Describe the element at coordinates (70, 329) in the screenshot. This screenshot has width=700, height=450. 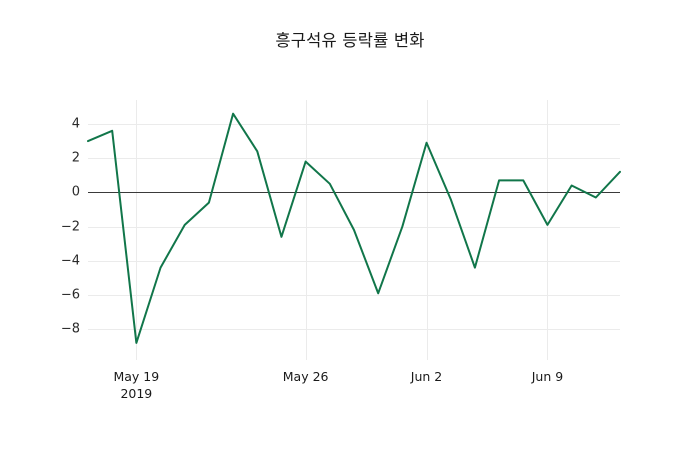
I see `y-tick-label: −8` at that location.